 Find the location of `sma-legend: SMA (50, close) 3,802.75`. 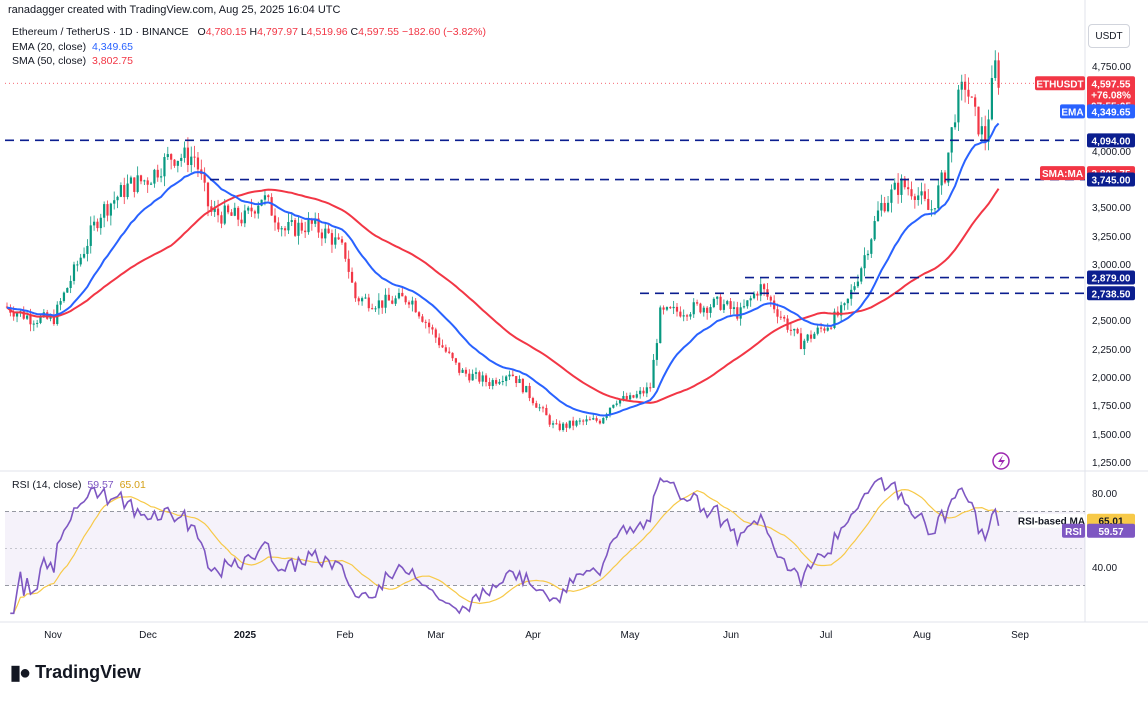

sma-legend: SMA (50, close) 3,802.75 is located at coordinates (72, 61).